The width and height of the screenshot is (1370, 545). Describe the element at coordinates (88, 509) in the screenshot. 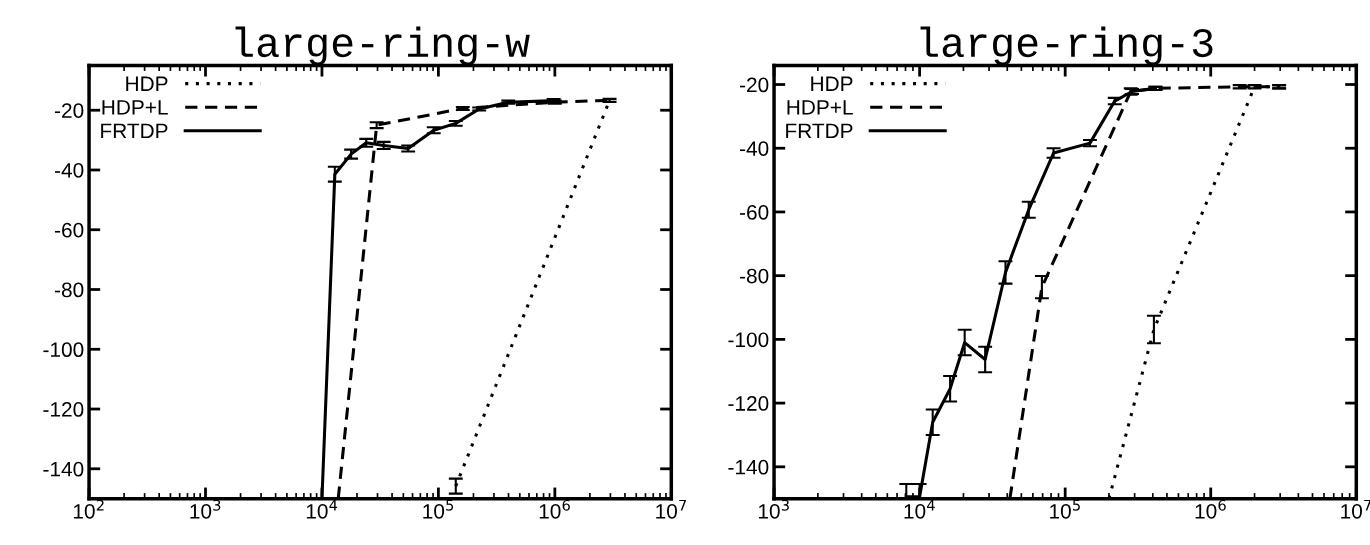

I see `x-tick-label: 10$^{2}$` at that location.